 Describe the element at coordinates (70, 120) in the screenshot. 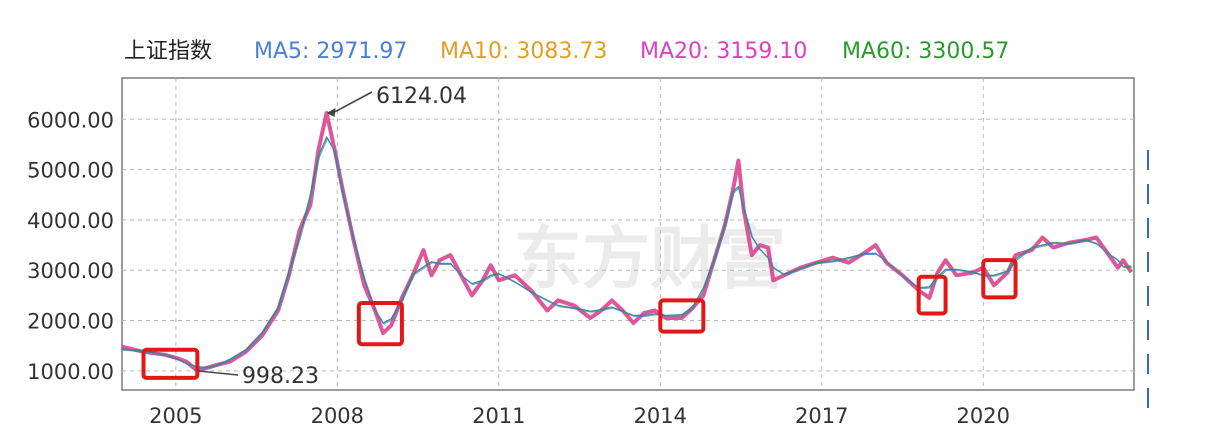

I see `y-tick-label: 6000.00` at that location.